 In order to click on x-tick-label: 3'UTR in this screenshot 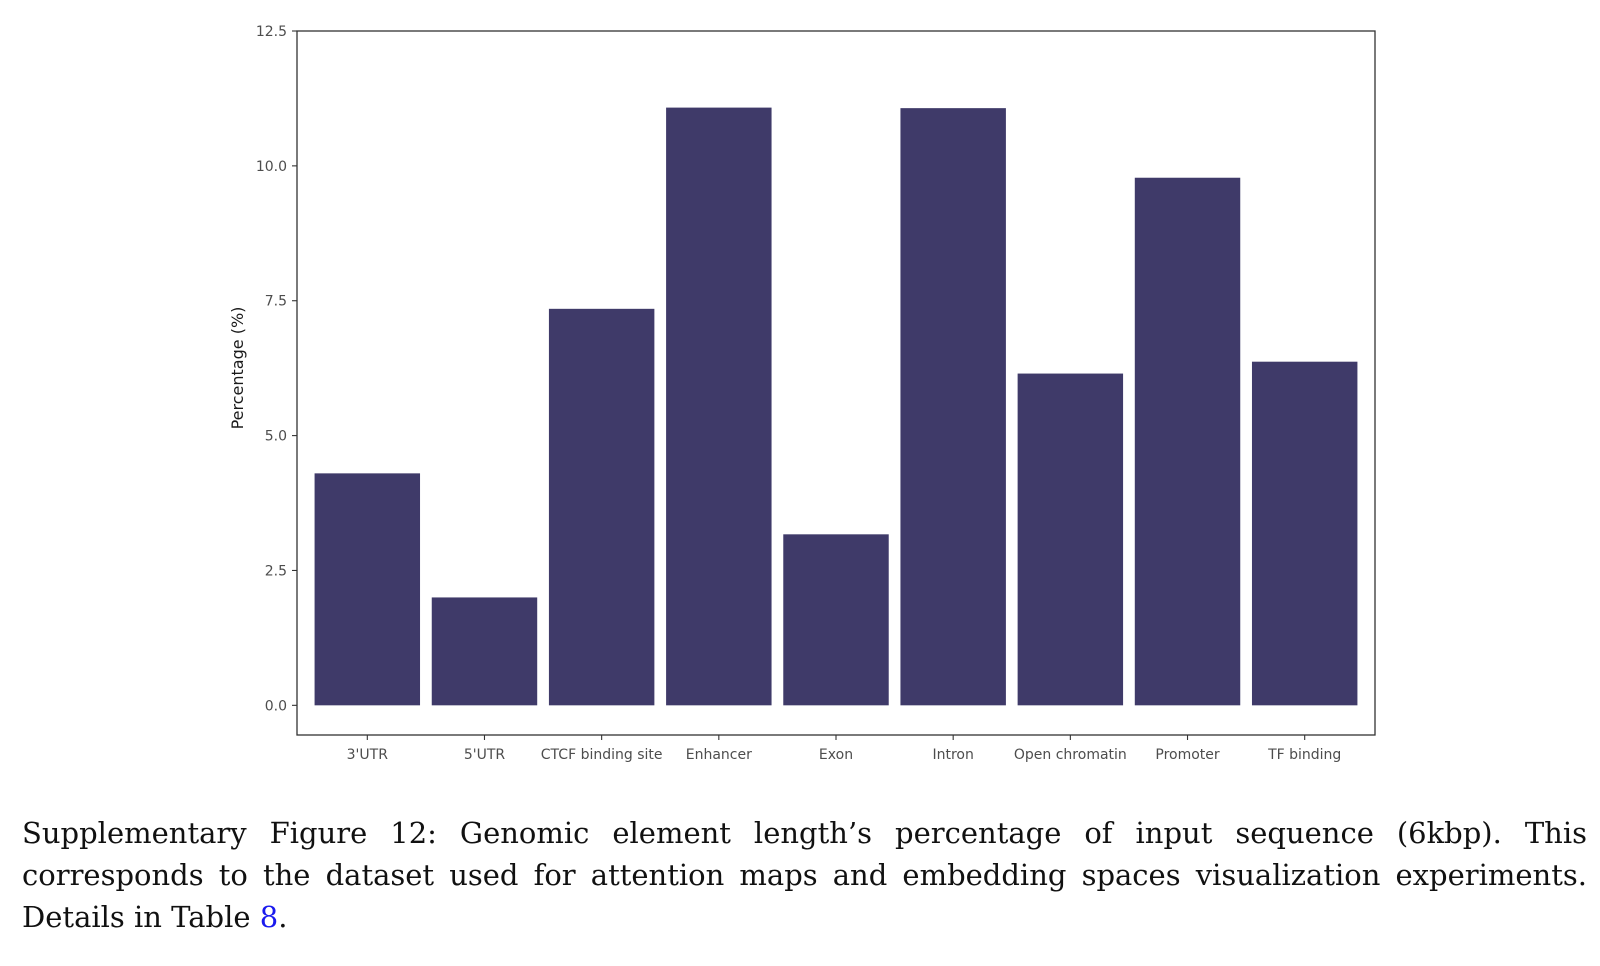, I will do `click(368, 755)`.